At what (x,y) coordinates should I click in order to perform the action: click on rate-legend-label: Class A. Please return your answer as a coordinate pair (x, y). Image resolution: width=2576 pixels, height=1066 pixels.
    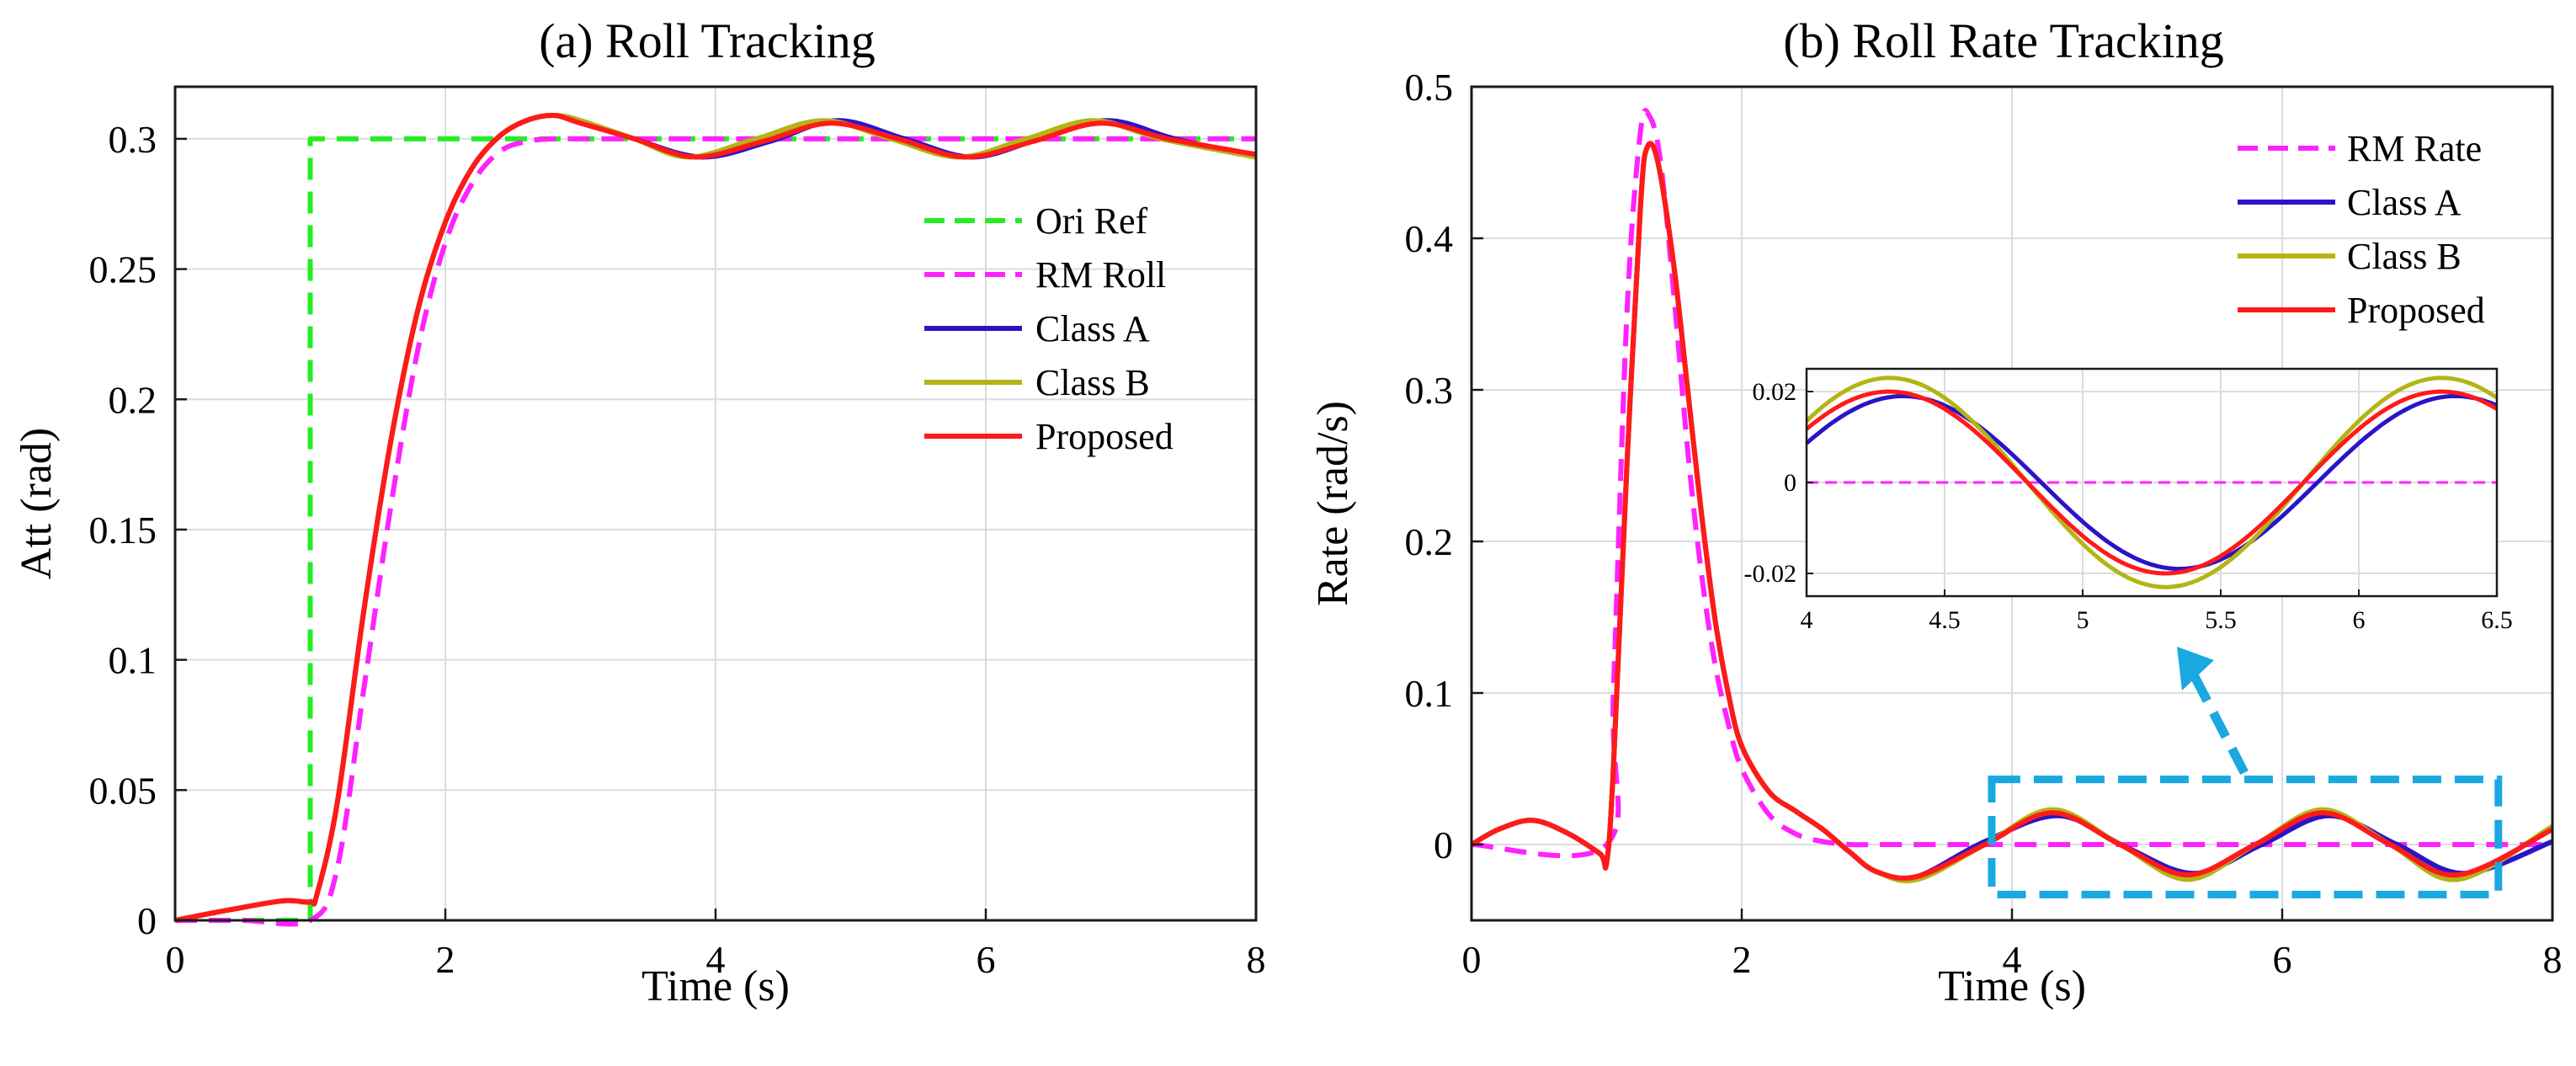
    Looking at the image, I should click on (2405, 202).